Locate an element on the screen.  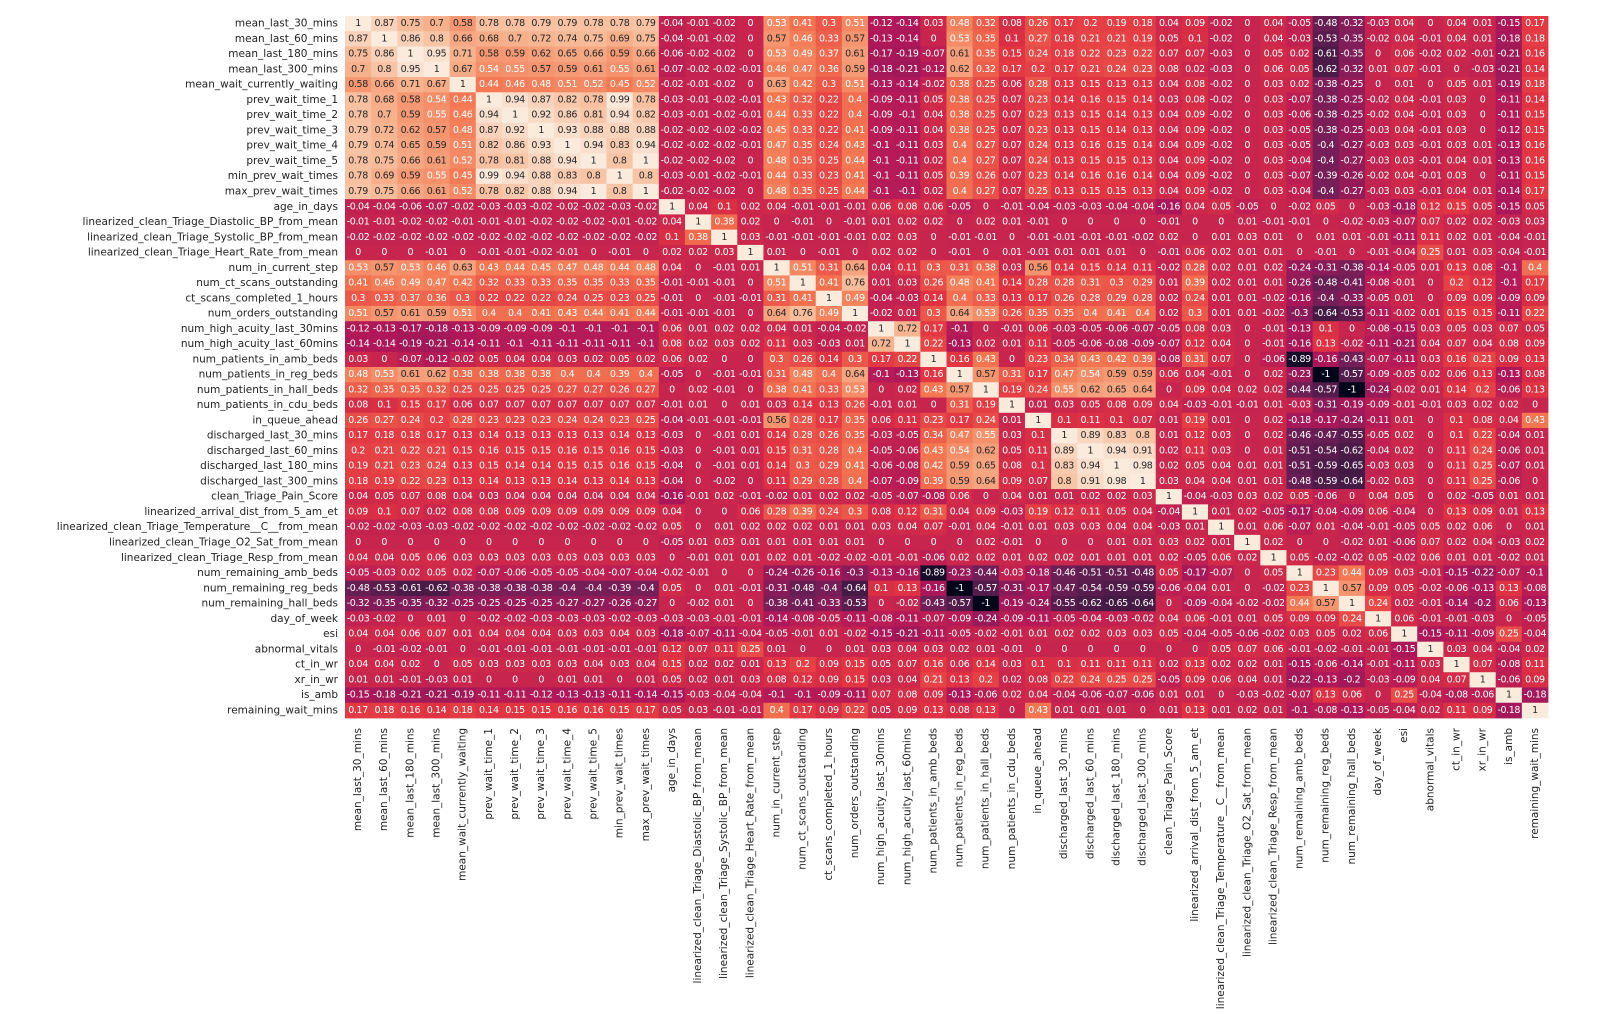
cell-value: 0.01 is located at coordinates (1221, 313).